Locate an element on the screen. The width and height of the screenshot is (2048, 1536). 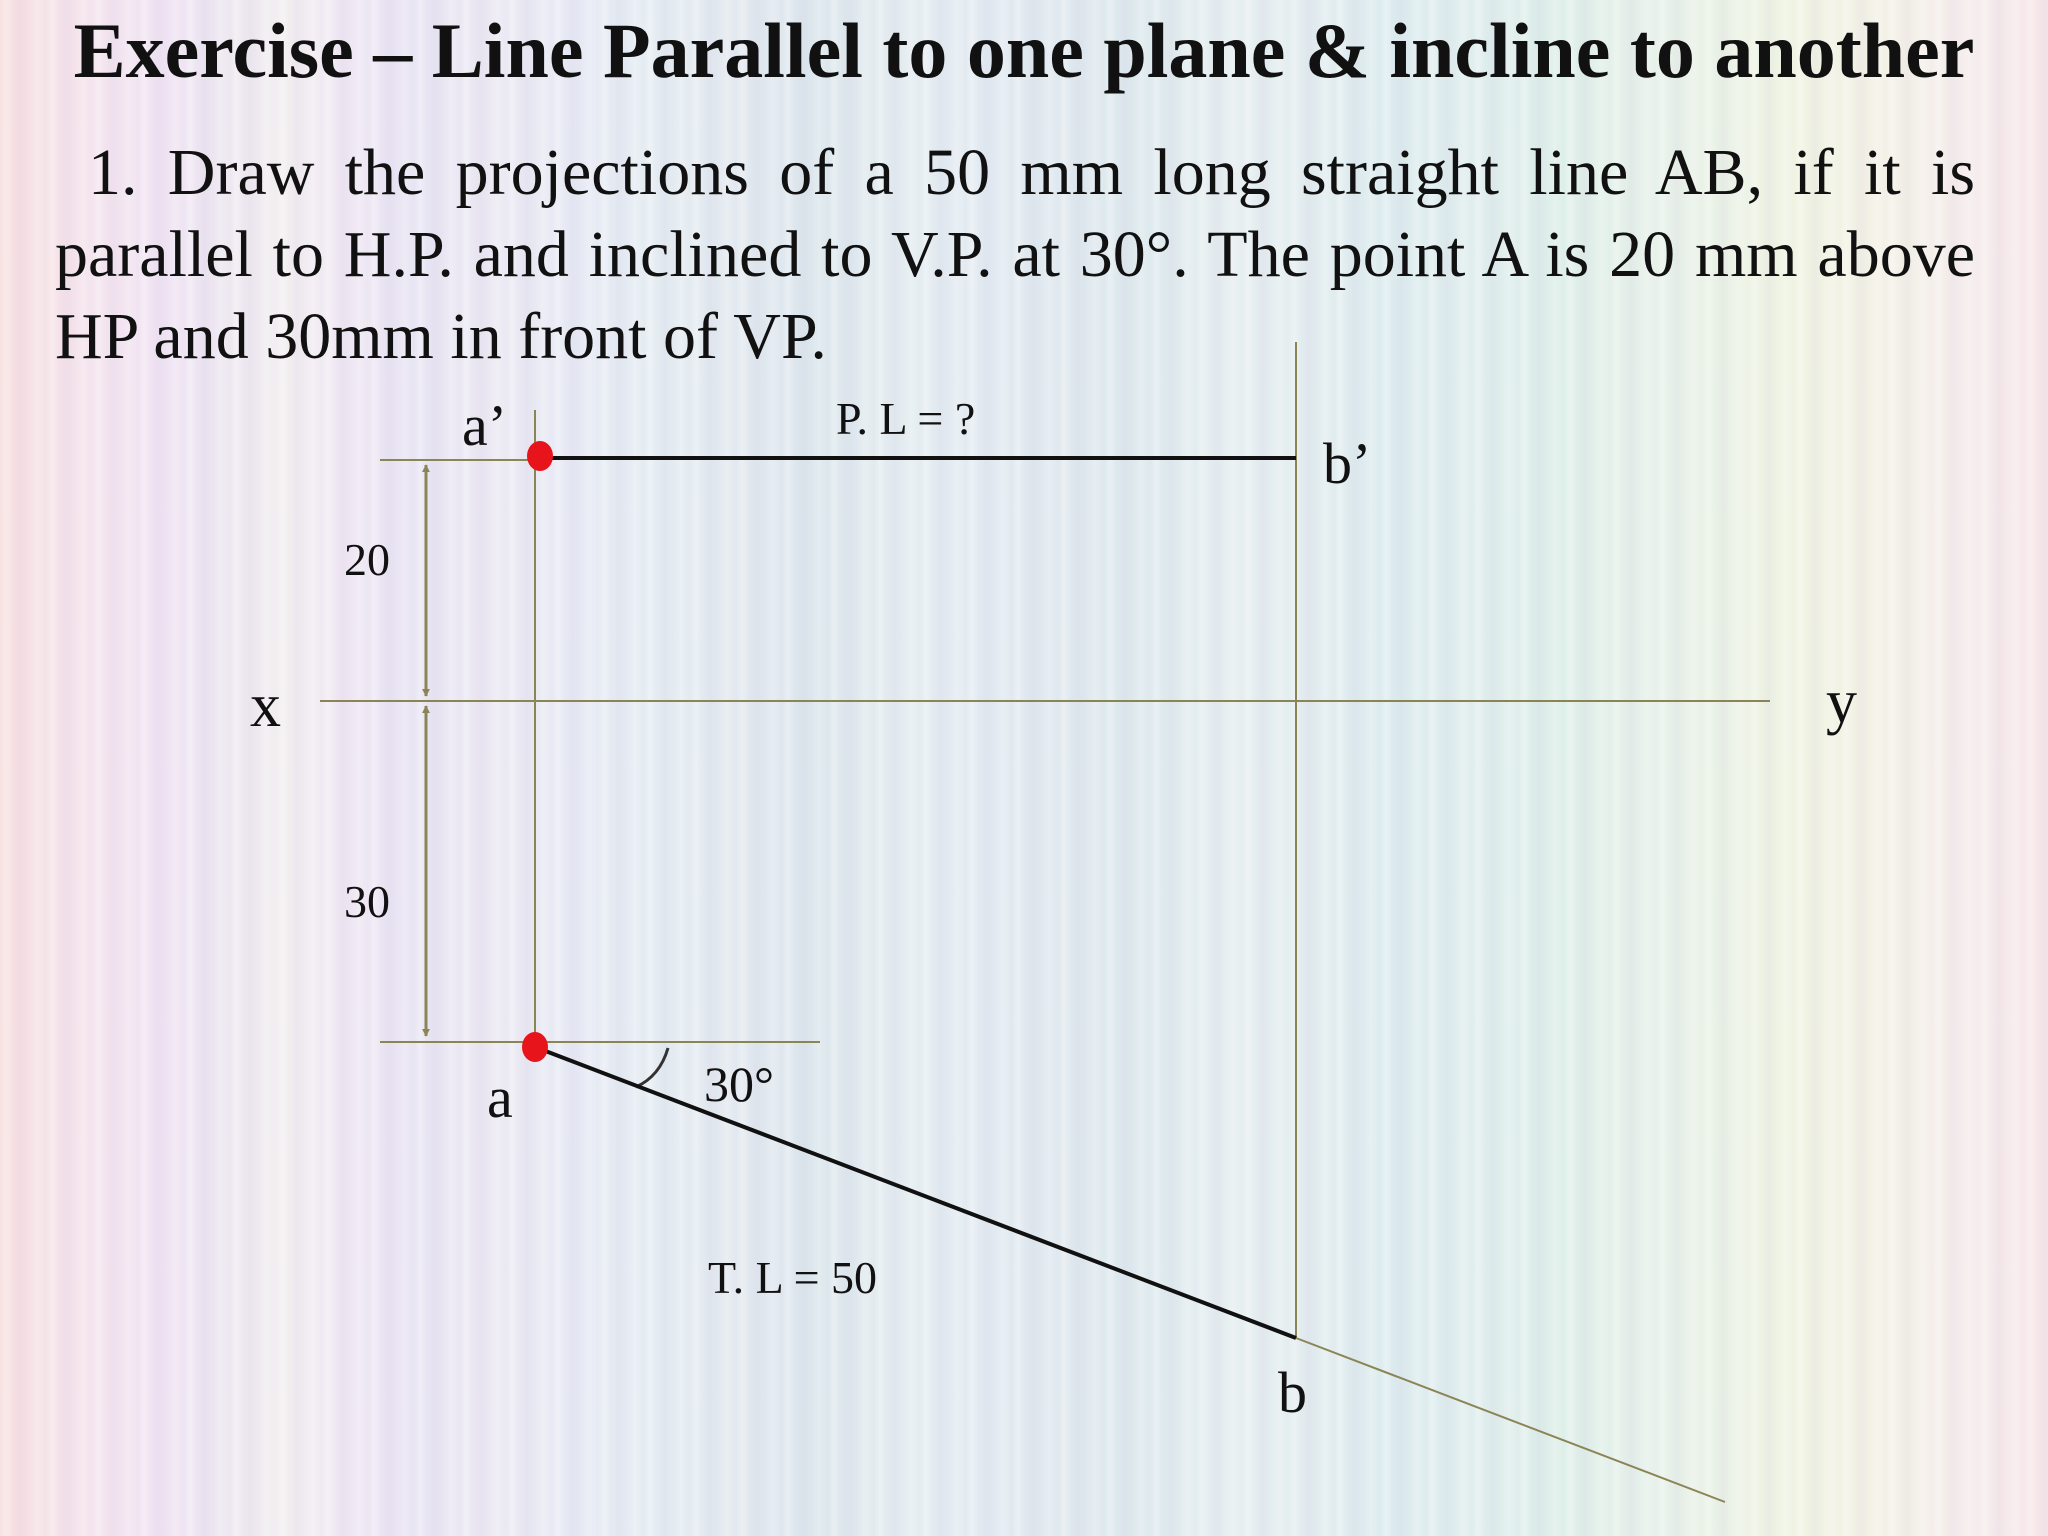
label-angle-30: 30° is located at coordinates (739, 1084).